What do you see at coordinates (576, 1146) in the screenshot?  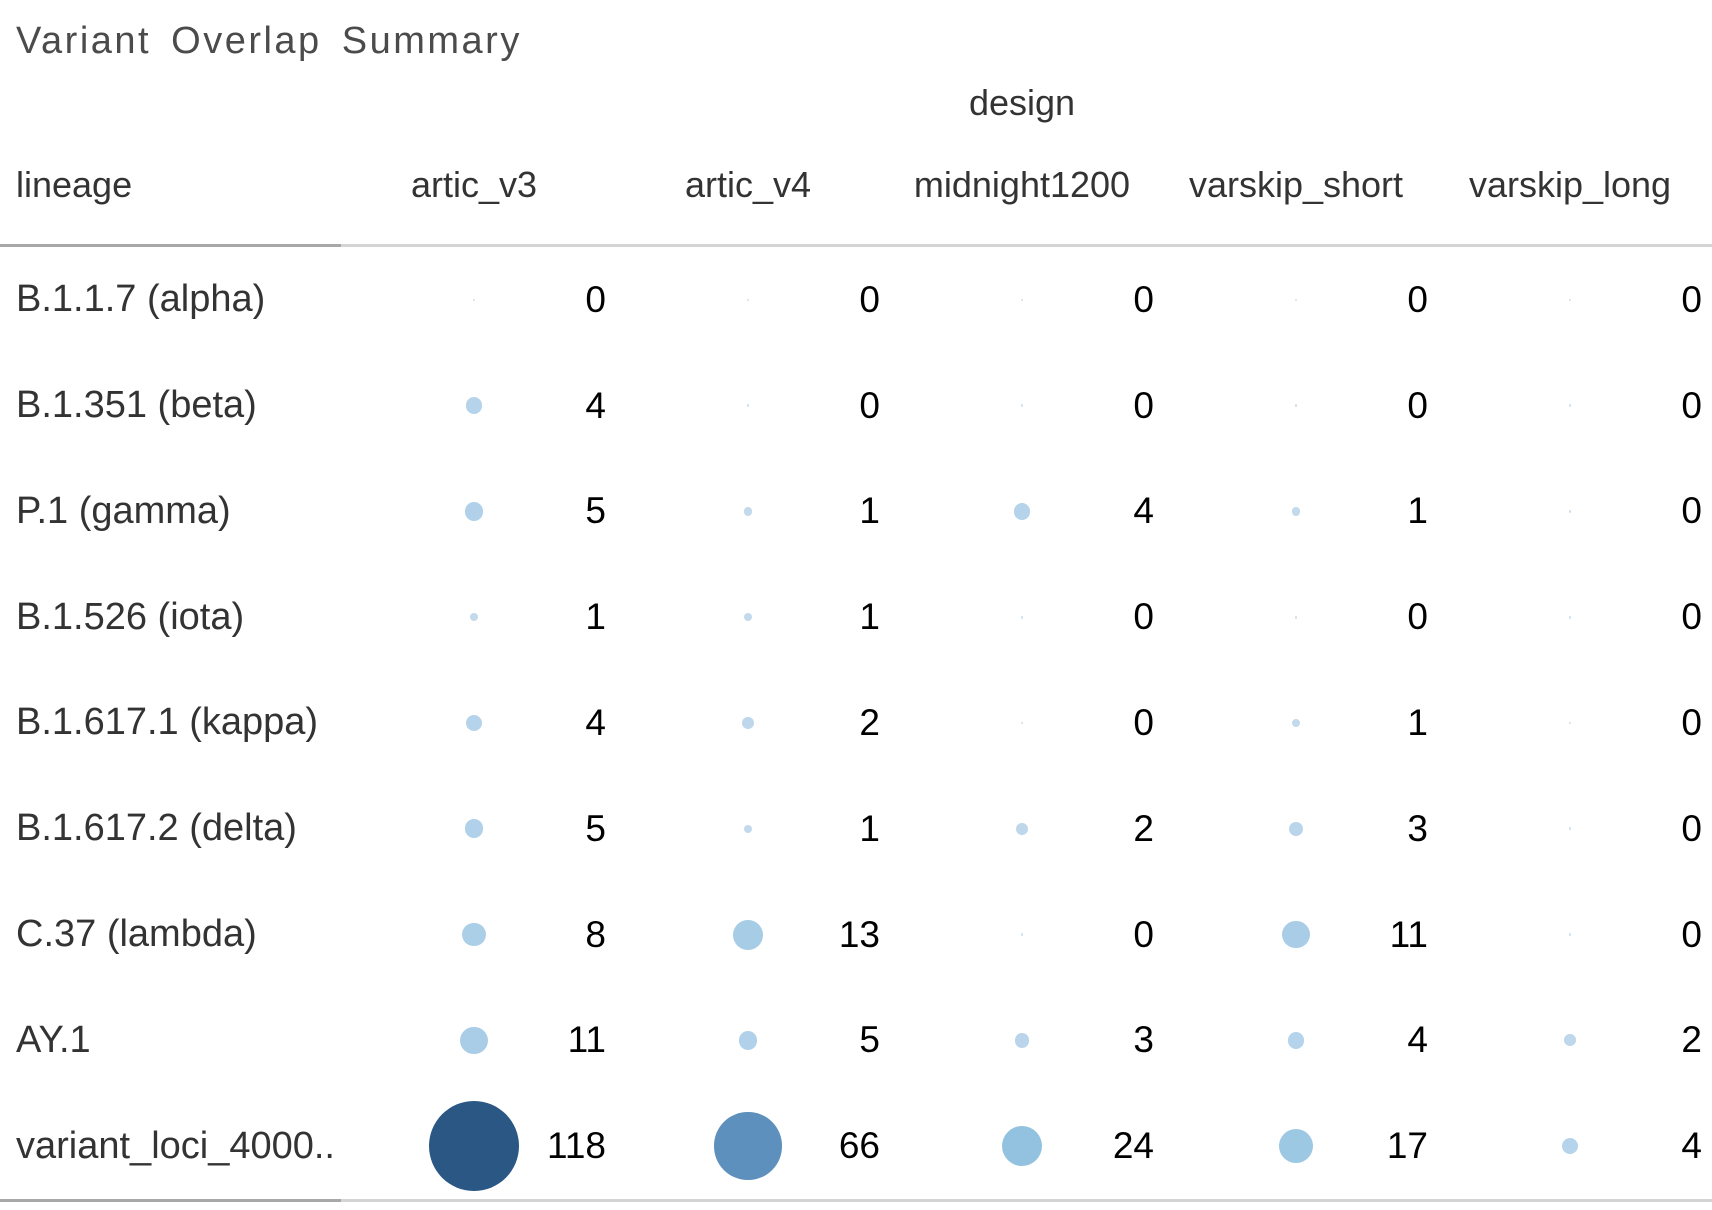 I see `value-label: 118` at bounding box center [576, 1146].